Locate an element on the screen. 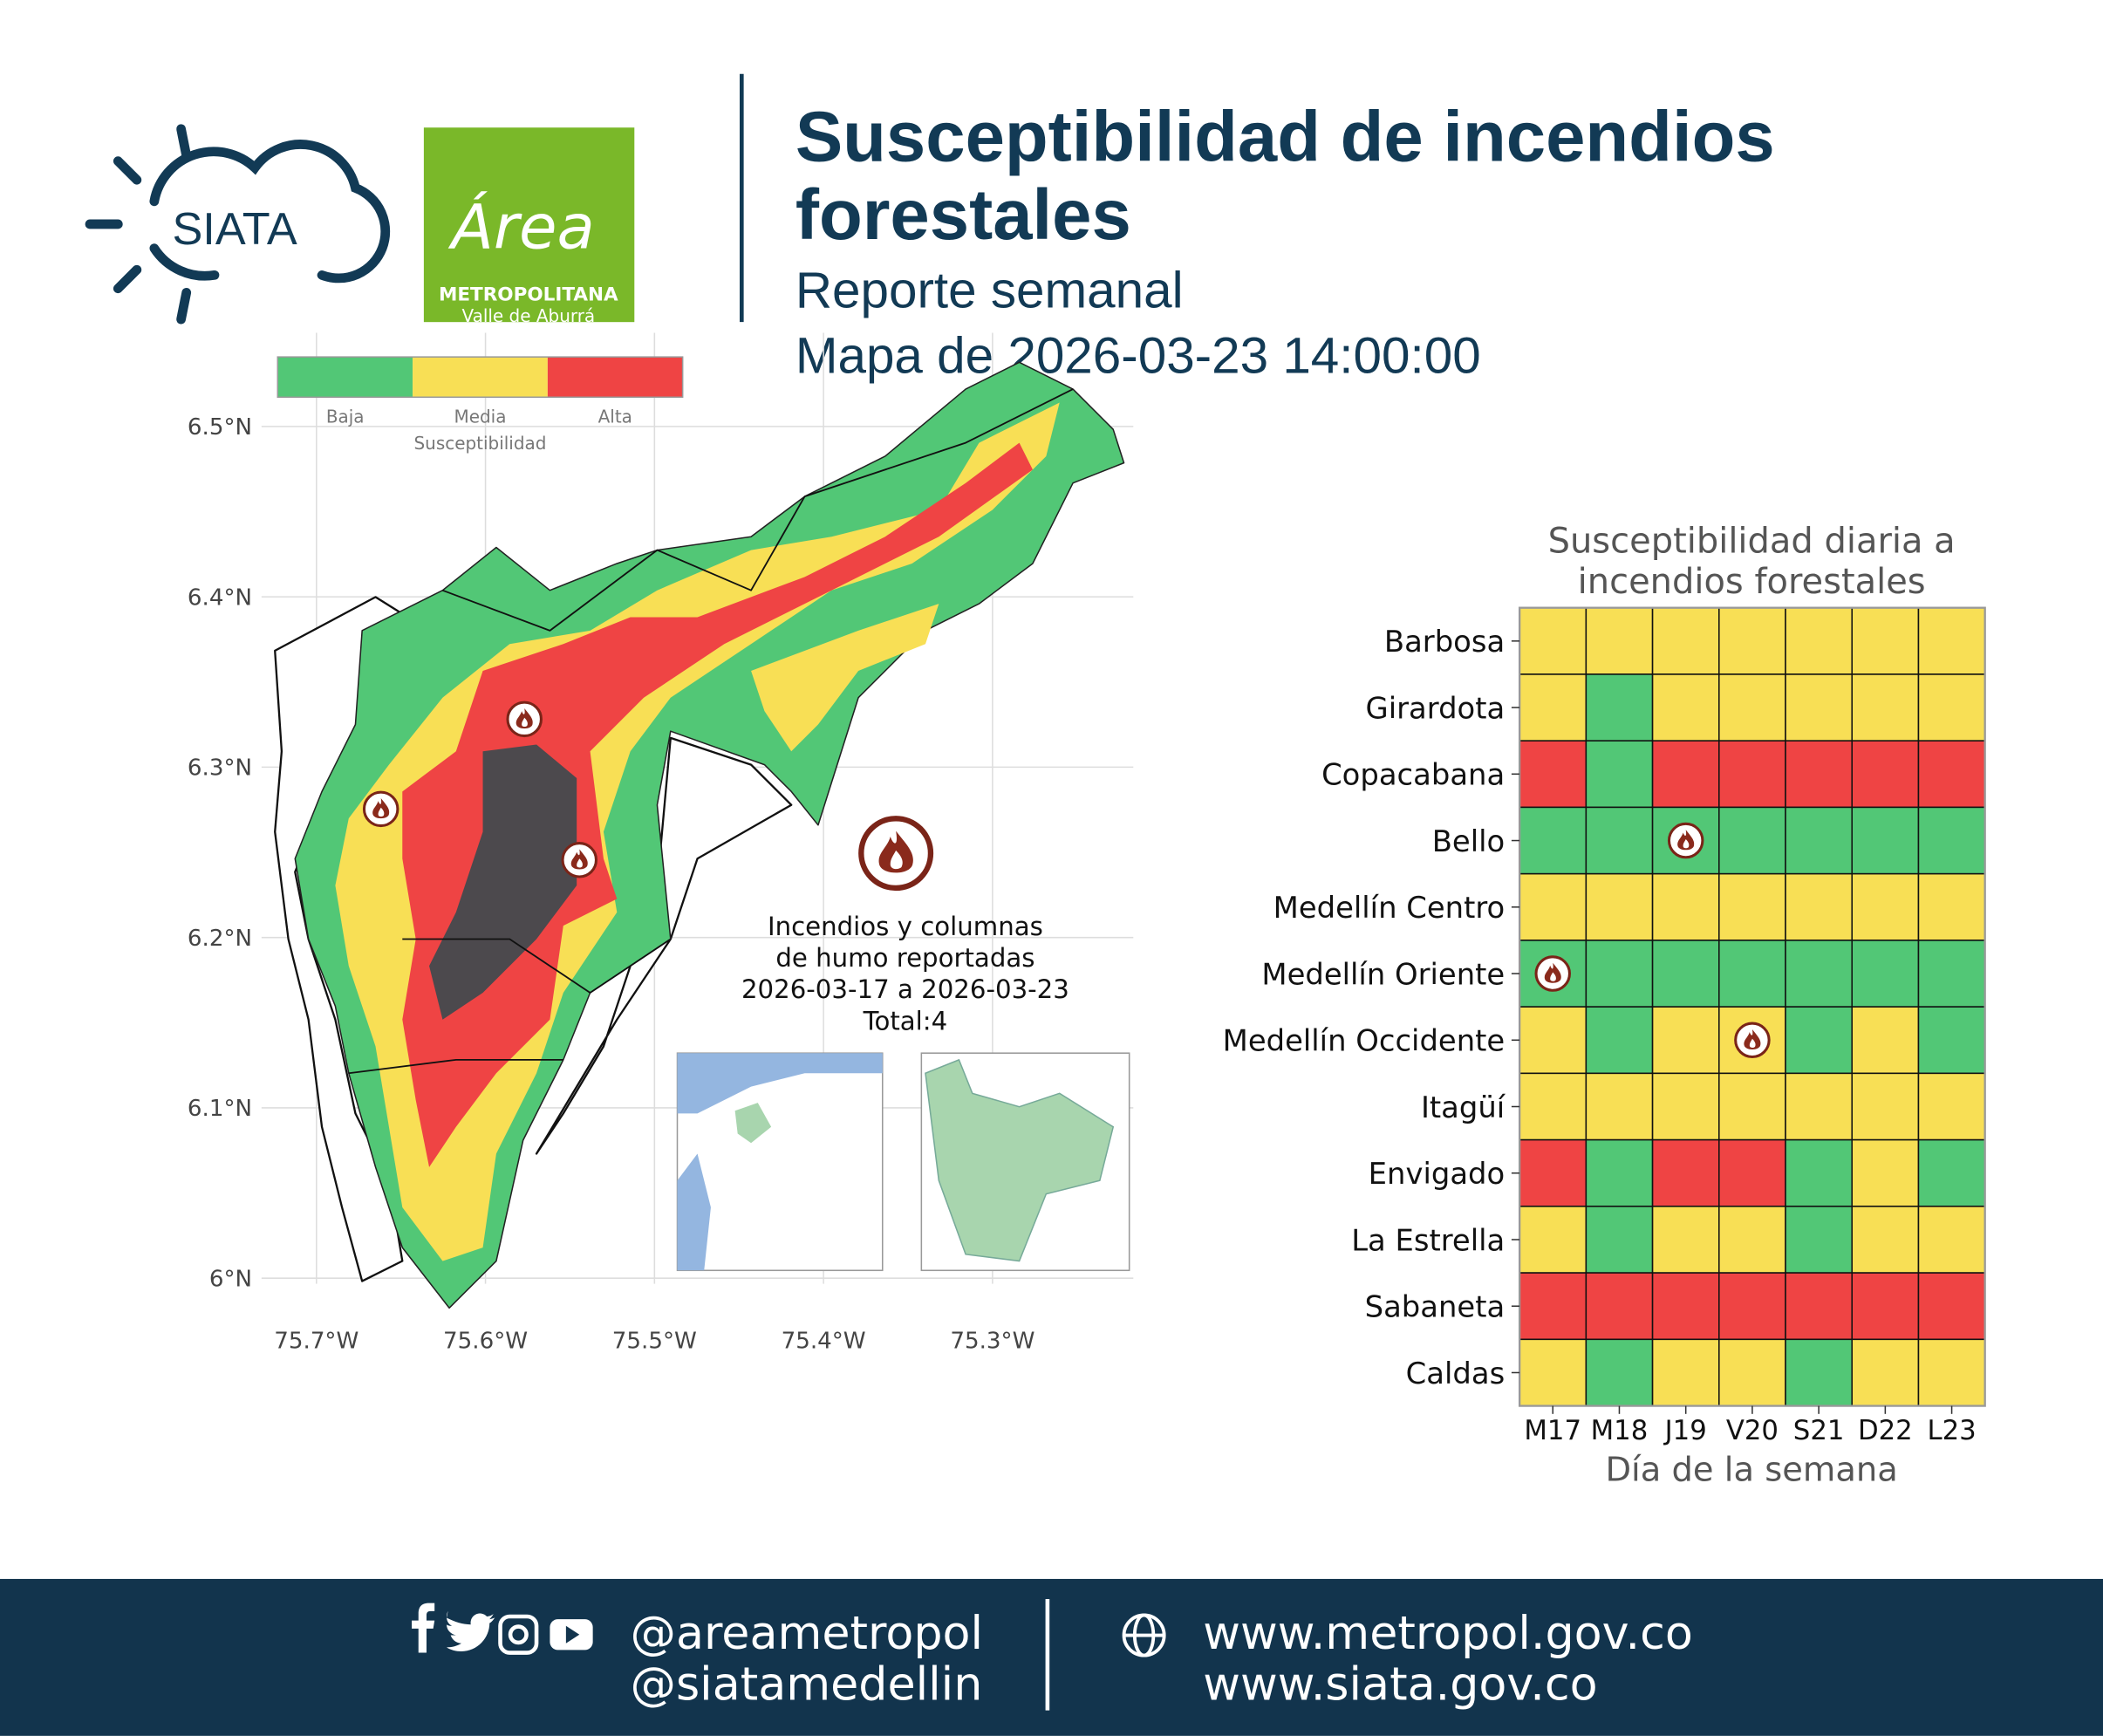  annotation-line: 2026-03-17 a 2026-03-23 is located at coordinates (905, 989).